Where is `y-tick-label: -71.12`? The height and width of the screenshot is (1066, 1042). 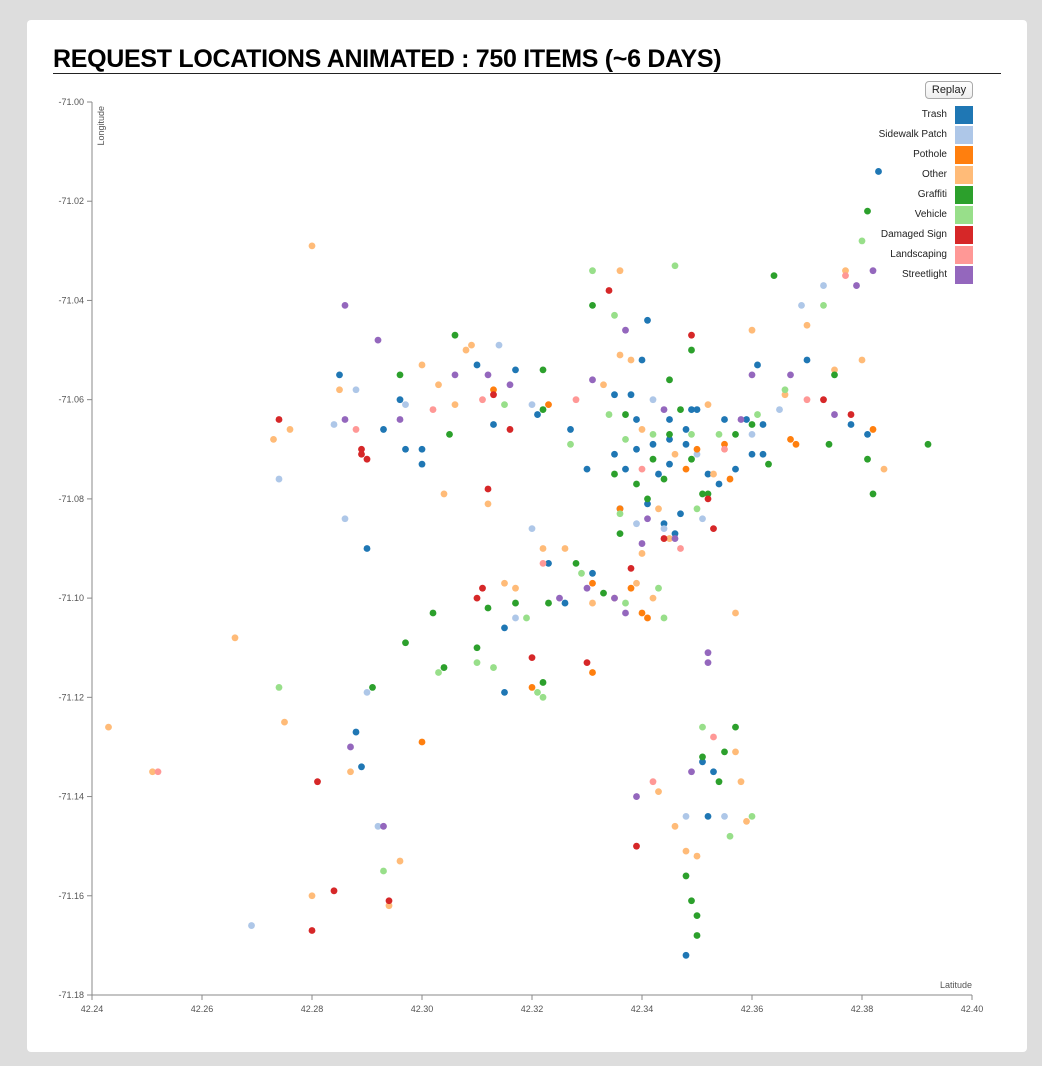
y-tick-label: -71.12 is located at coordinates (71, 697).